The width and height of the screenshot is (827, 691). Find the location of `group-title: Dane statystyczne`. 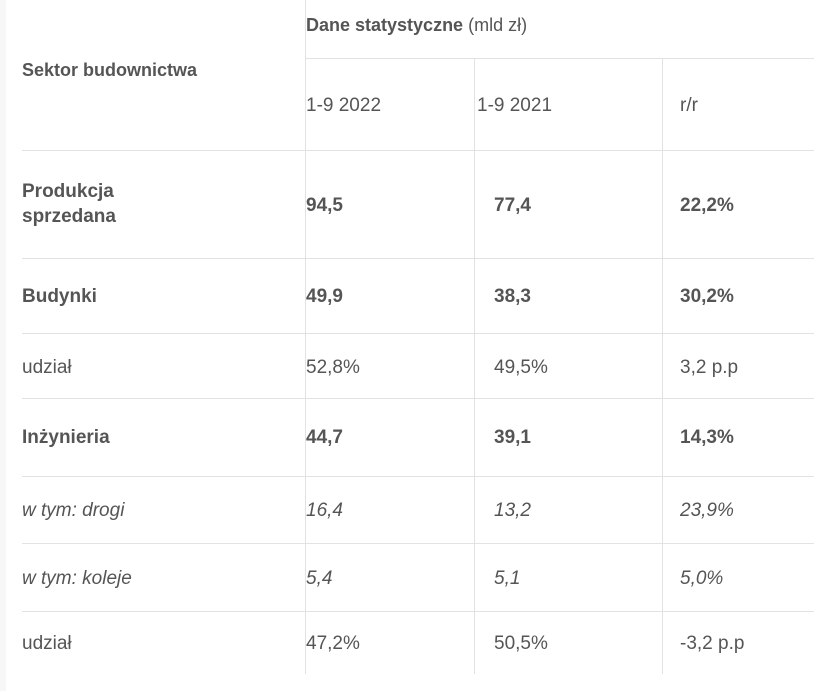

group-title: Dane statystyczne is located at coordinates (385, 24).